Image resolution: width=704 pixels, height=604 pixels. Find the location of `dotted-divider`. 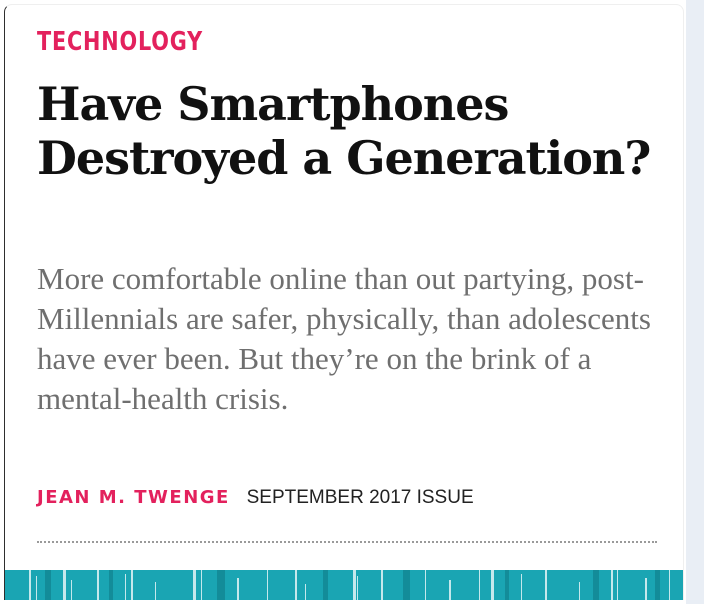

dotted-divider is located at coordinates (347, 542).